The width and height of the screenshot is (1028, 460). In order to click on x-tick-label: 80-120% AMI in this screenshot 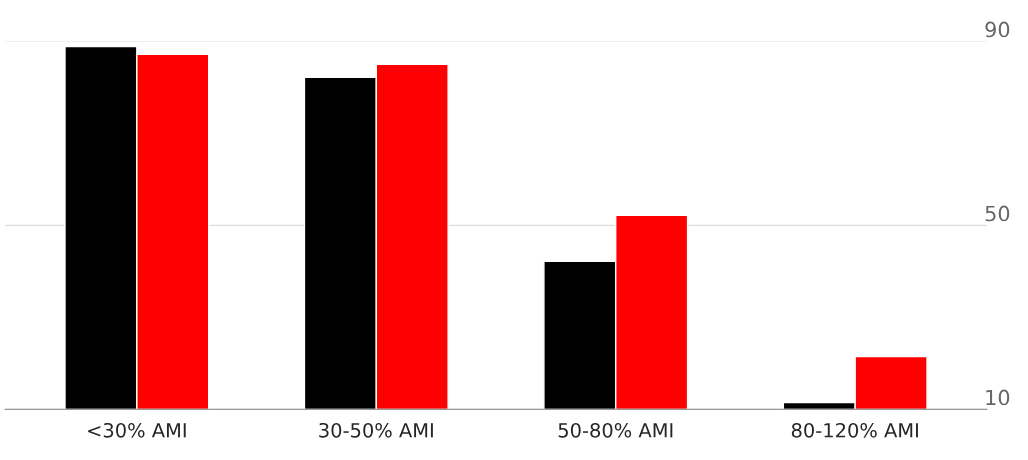, I will do `click(854, 430)`.